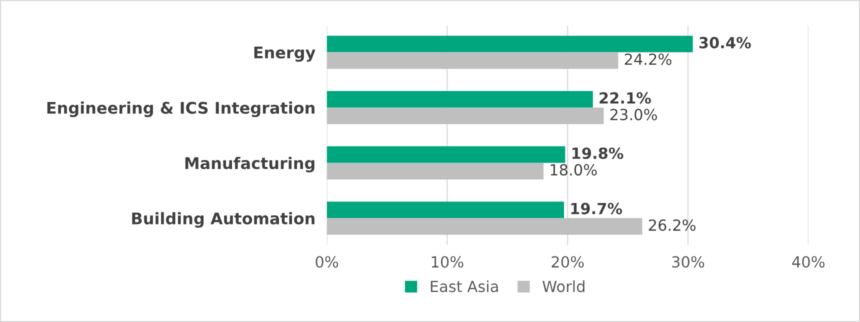 This screenshot has width=860, height=322. I want to click on x-tick-label: 0%, so click(327, 262).